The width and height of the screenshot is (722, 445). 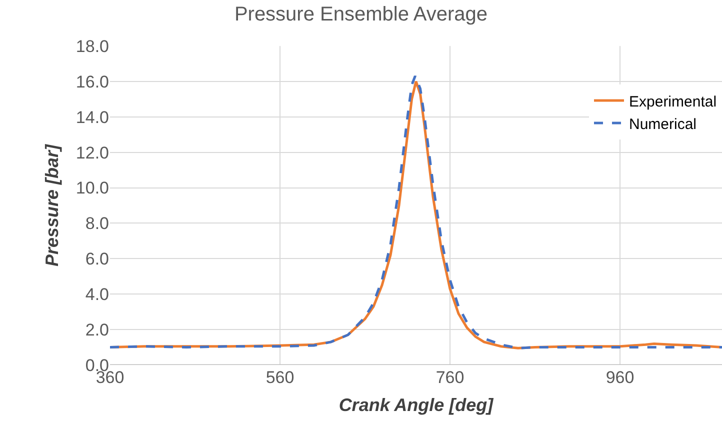 I want to click on y-tick-label: 8.0, so click(x=97, y=224).